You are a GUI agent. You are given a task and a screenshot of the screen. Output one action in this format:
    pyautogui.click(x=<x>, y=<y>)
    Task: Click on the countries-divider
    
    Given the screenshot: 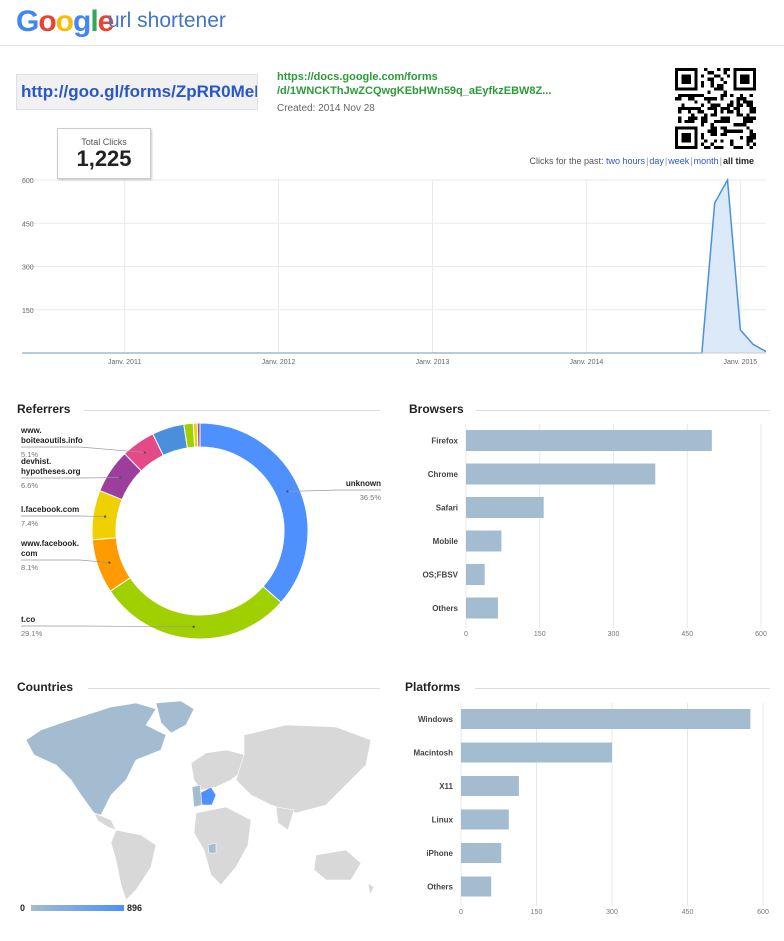 What is the action you would take?
    pyautogui.click(x=234, y=688)
    